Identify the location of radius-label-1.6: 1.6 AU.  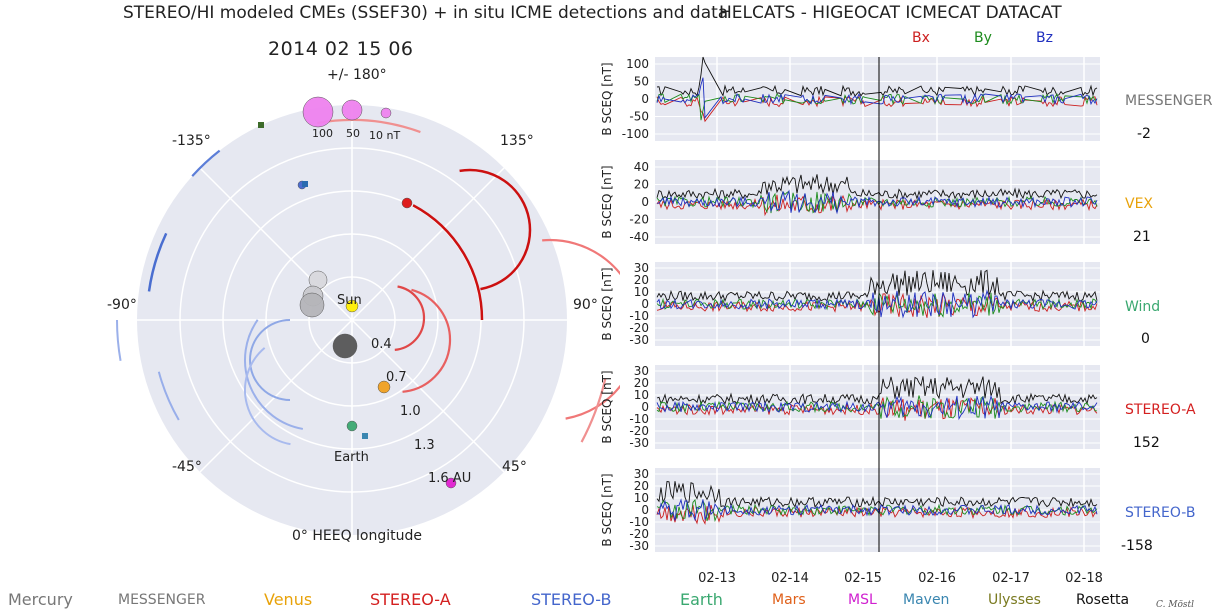
(450, 478).